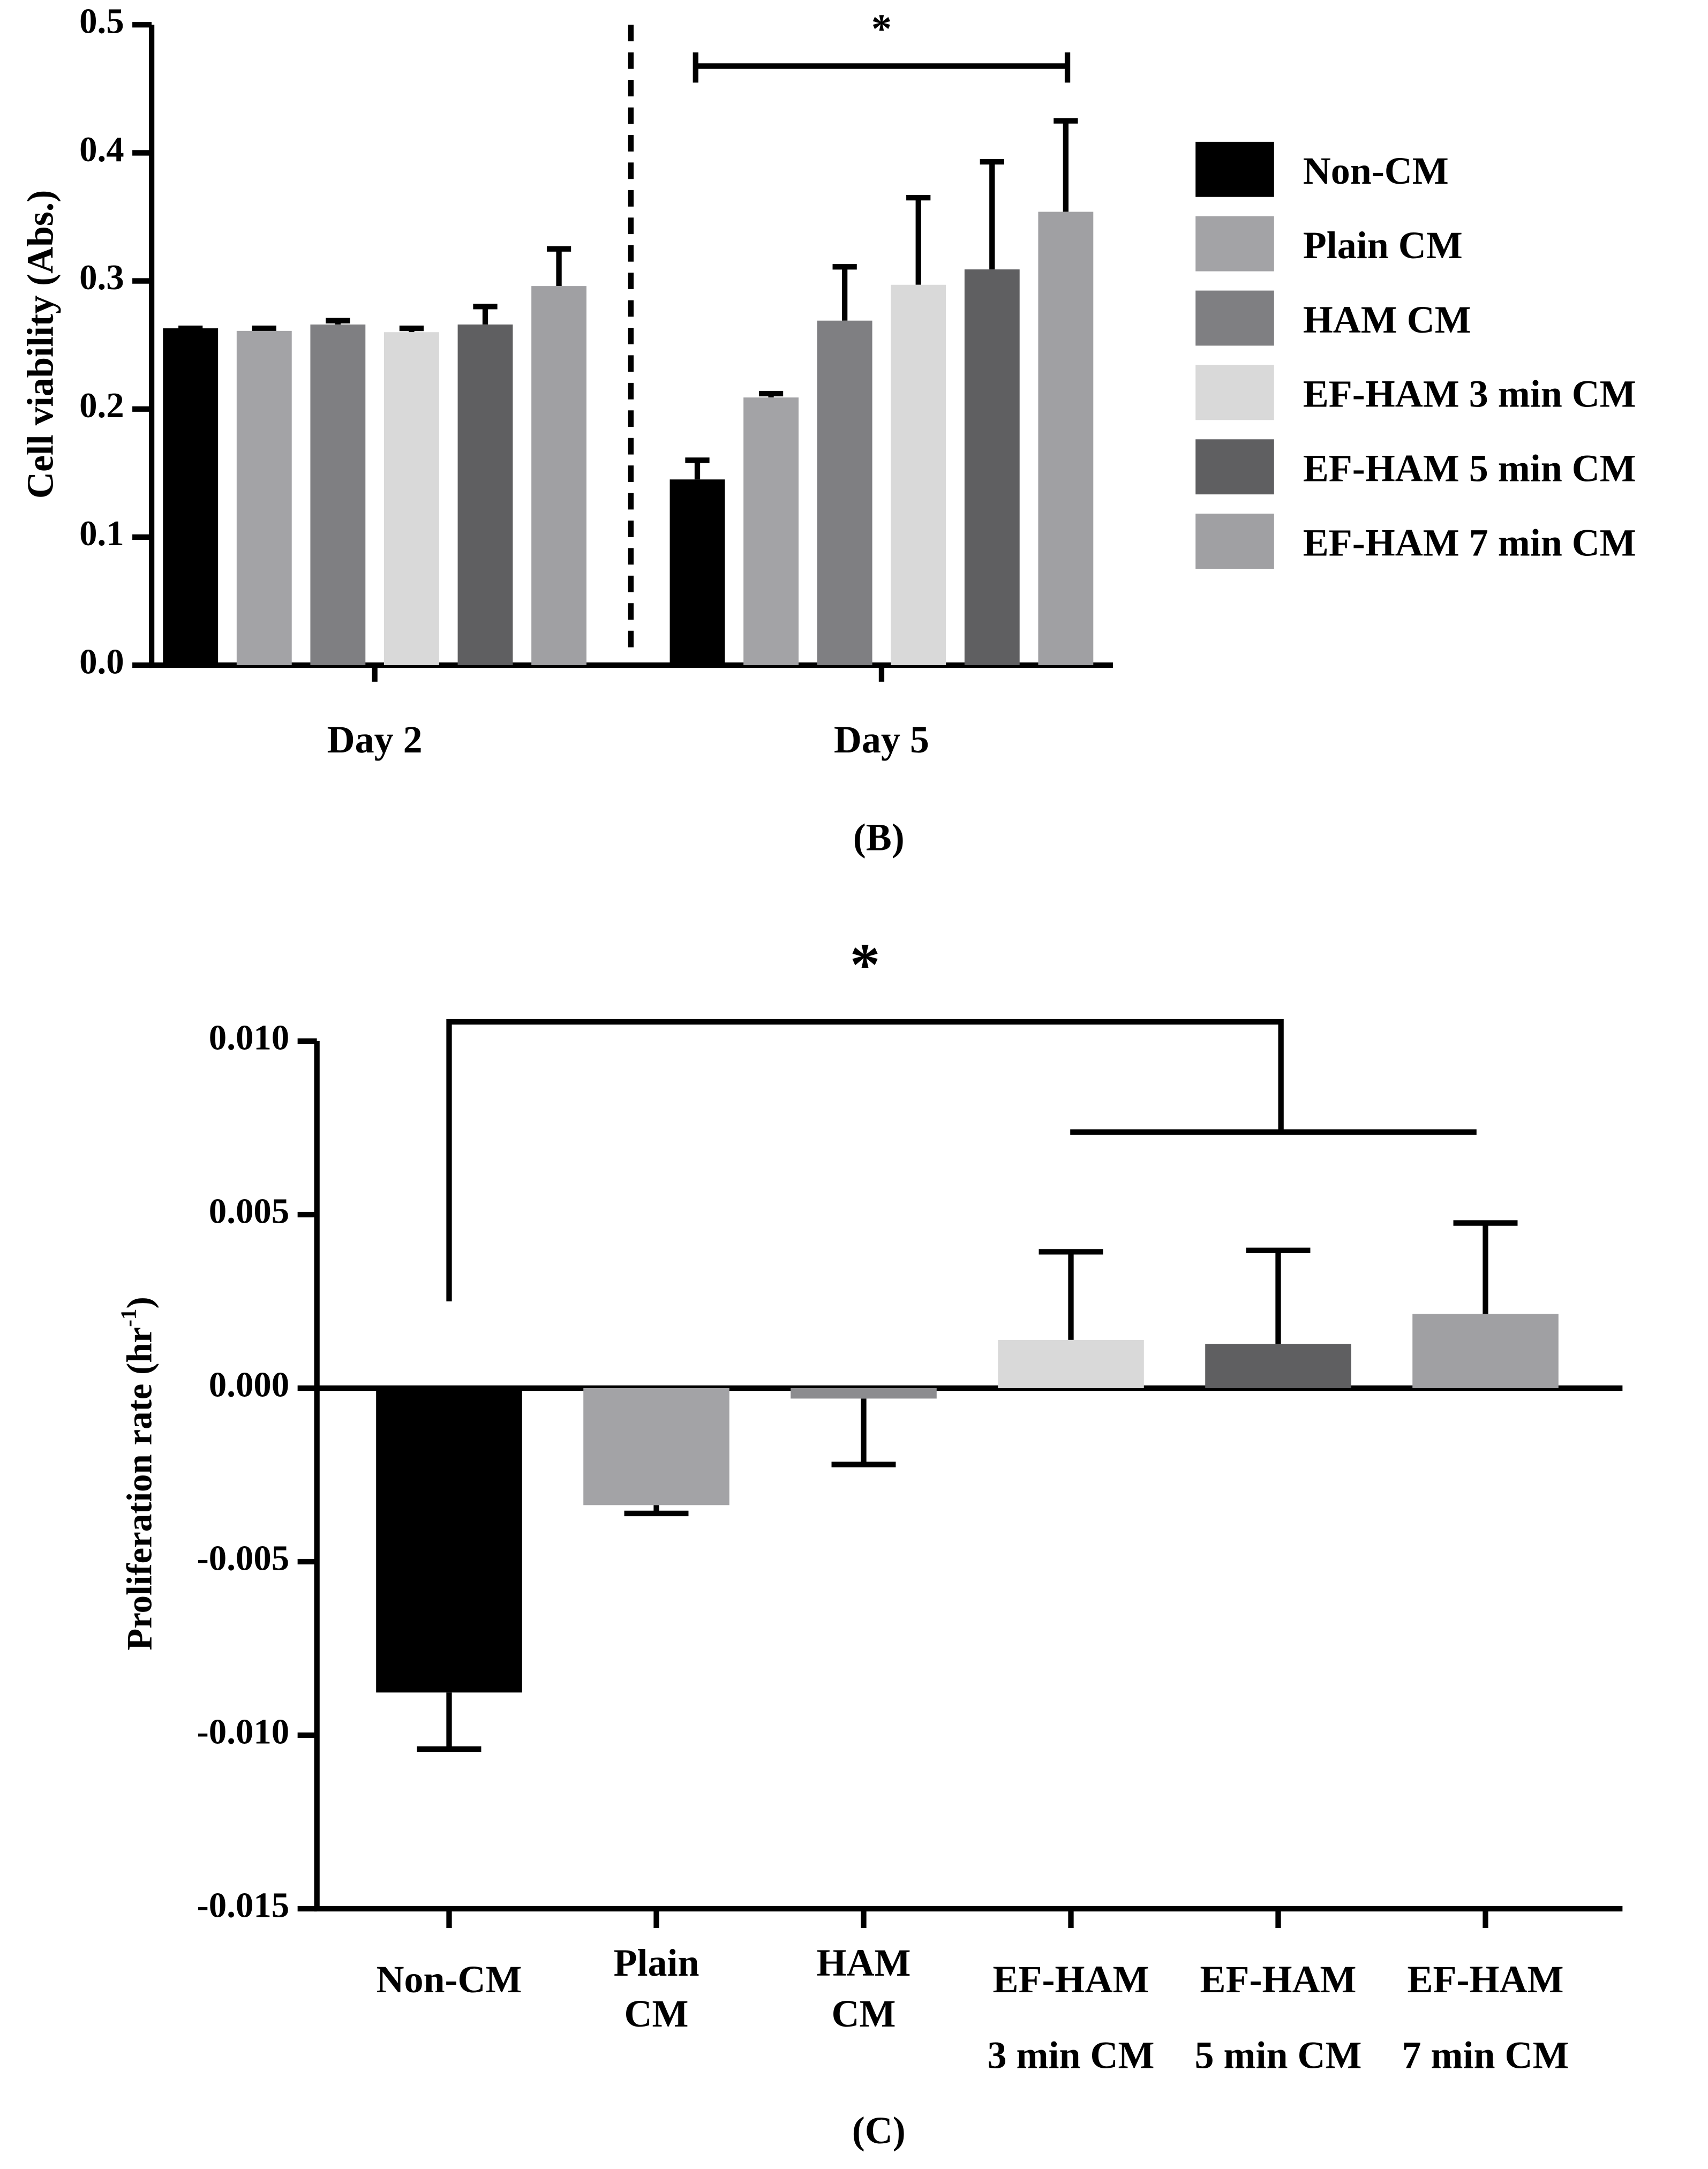 This screenshot has height=2169, width=1708. Describe the element at coordinates (879, 837) in the screenshot. I see `caption: (B)` at that location.